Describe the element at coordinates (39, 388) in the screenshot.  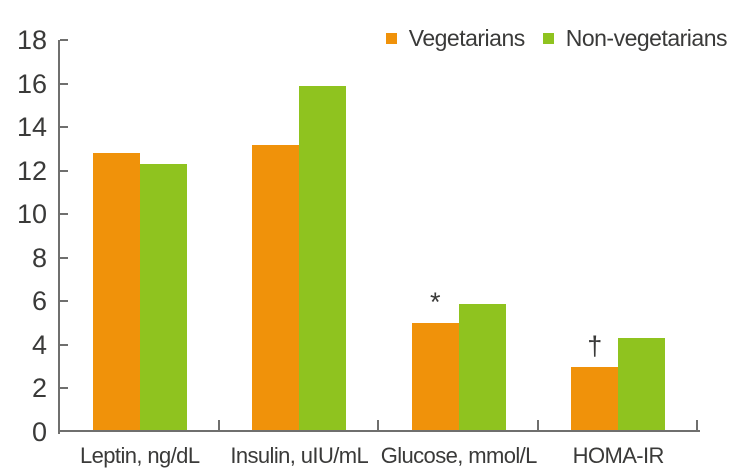
I see `y-tick-label: 2` at that location.